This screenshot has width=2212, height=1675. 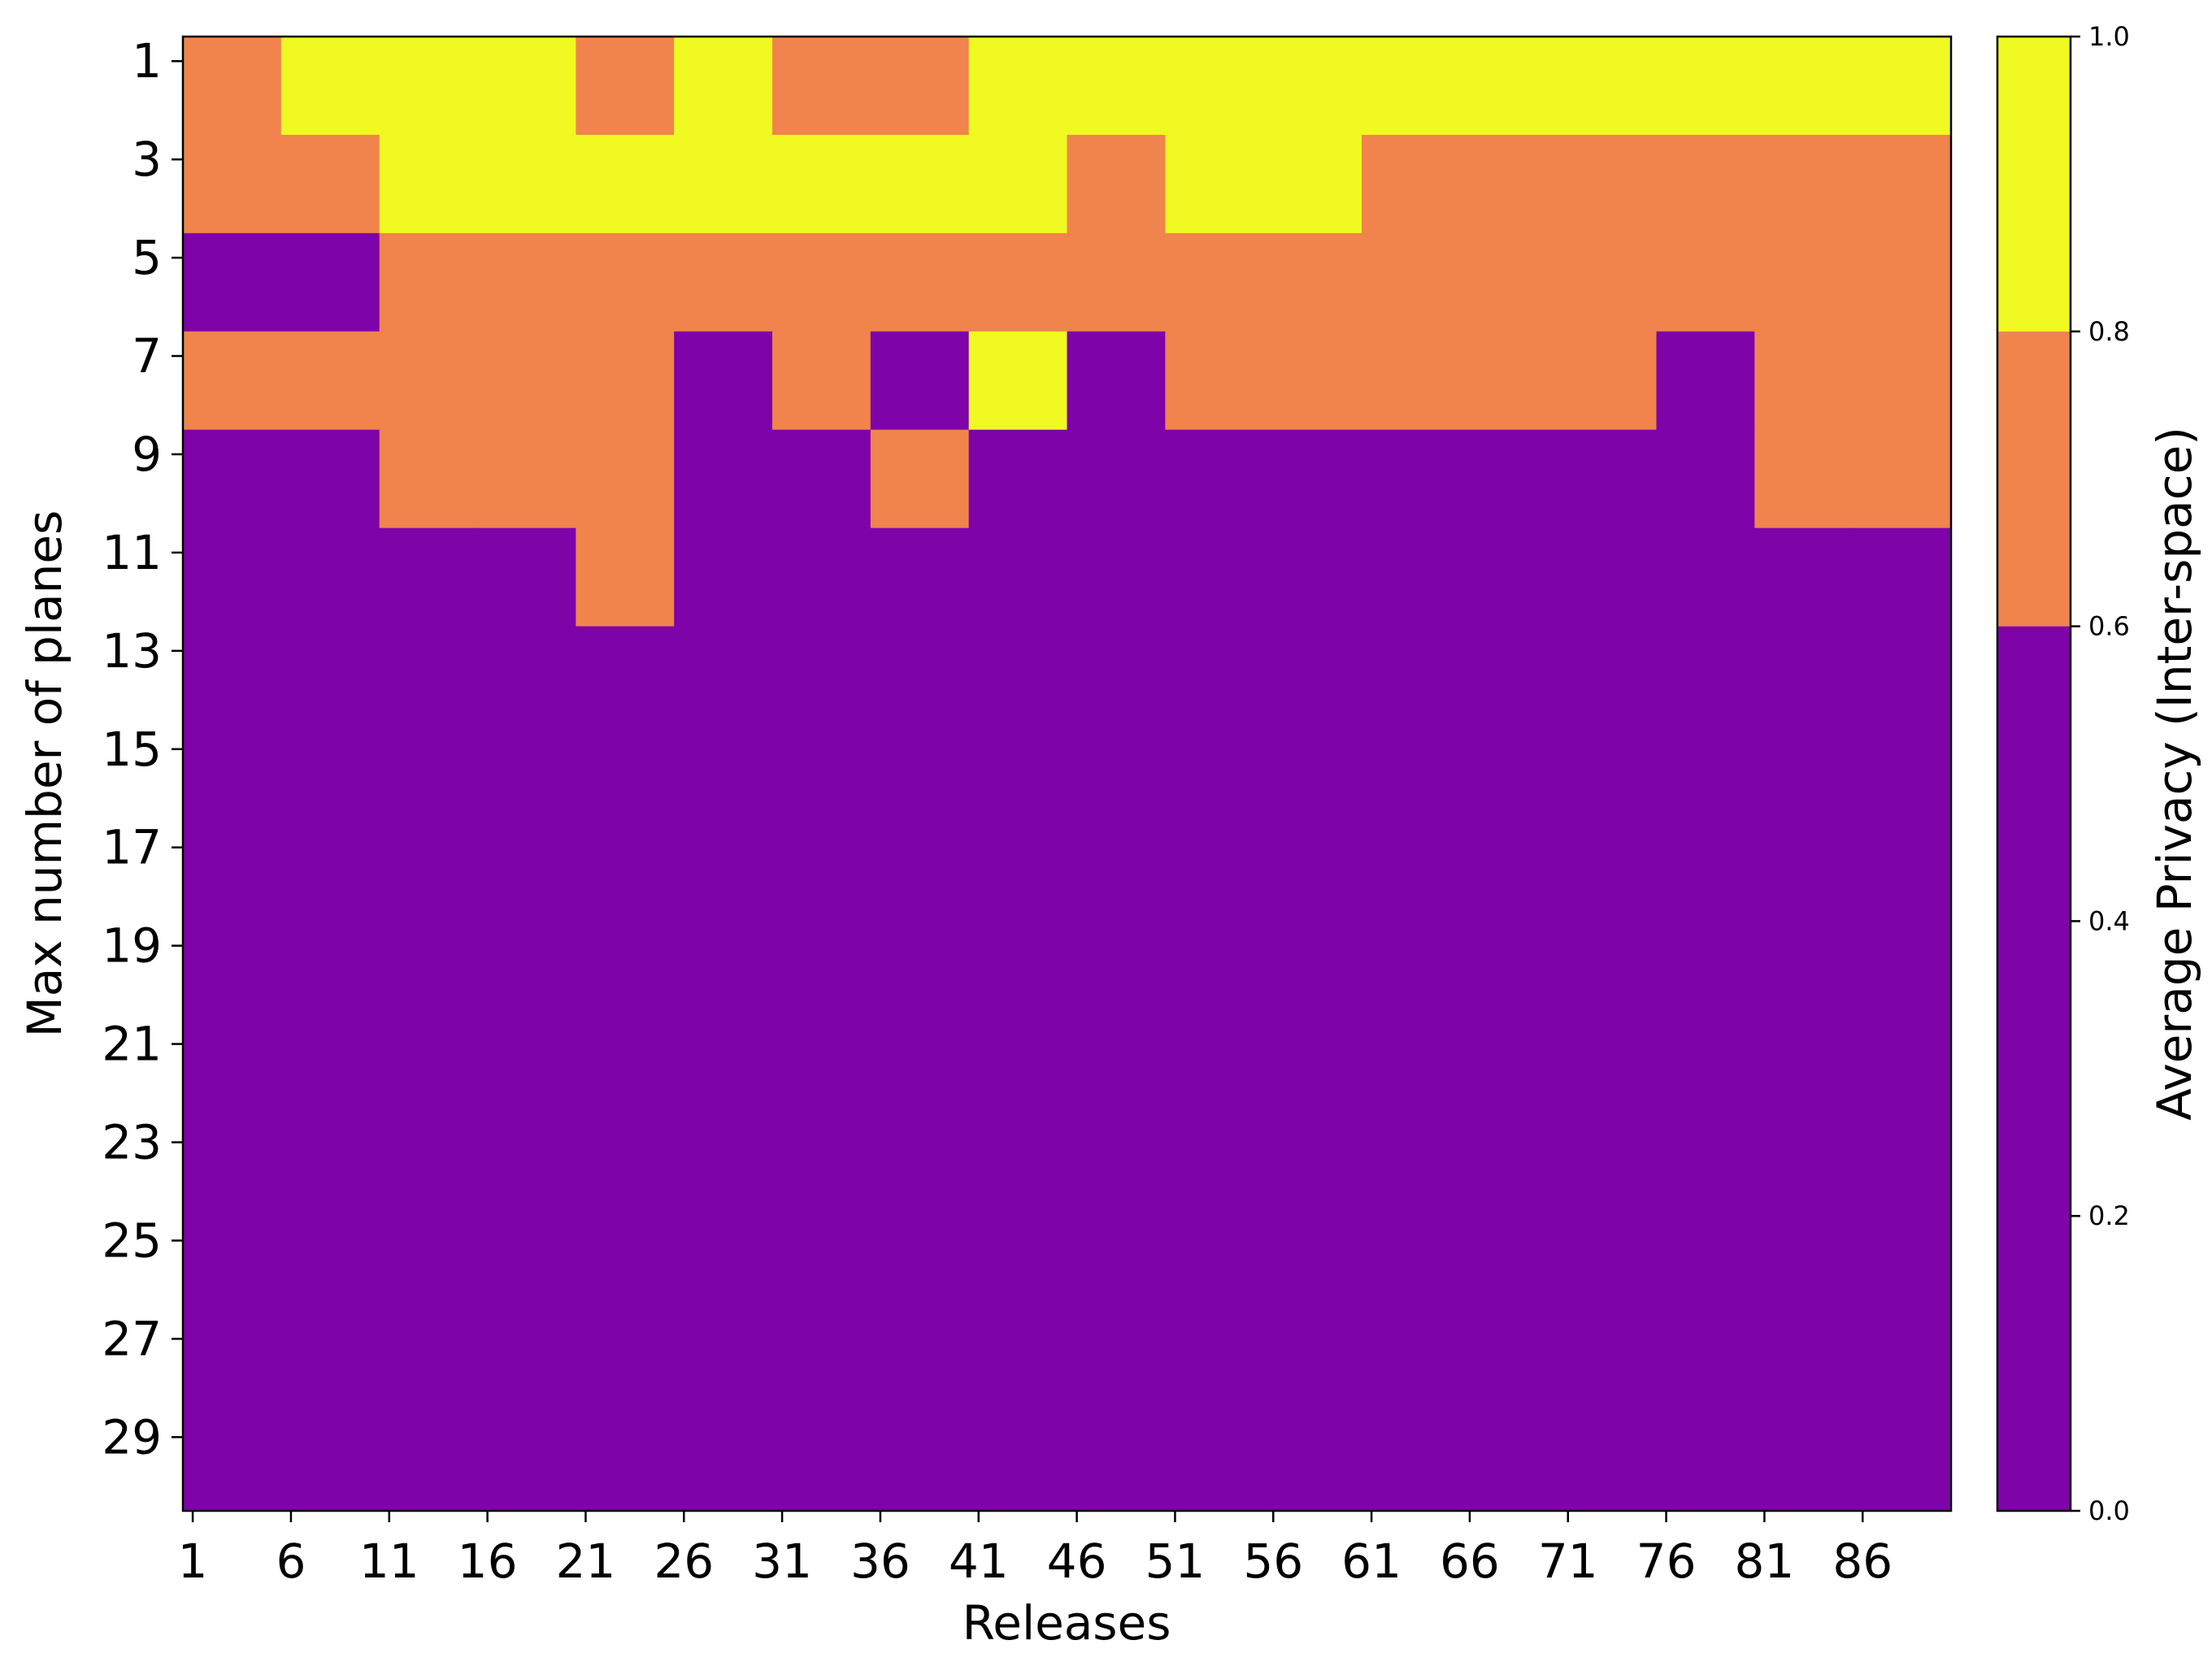 I want to click on colorbar, so click(x=2034, y=774).